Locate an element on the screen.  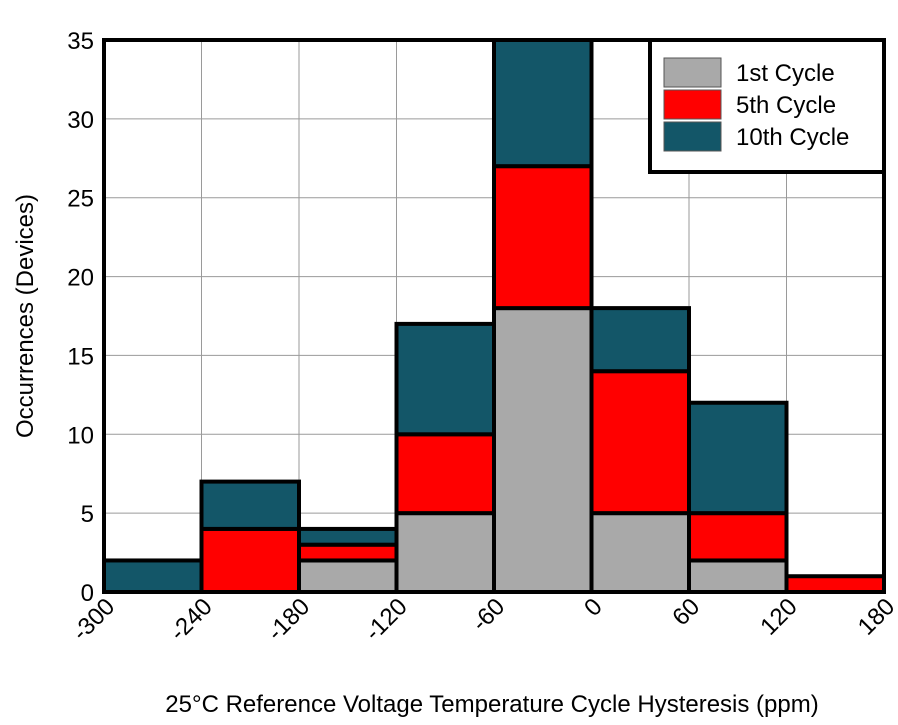
x-tick-label: 180 is located at coordinates (875, 616).